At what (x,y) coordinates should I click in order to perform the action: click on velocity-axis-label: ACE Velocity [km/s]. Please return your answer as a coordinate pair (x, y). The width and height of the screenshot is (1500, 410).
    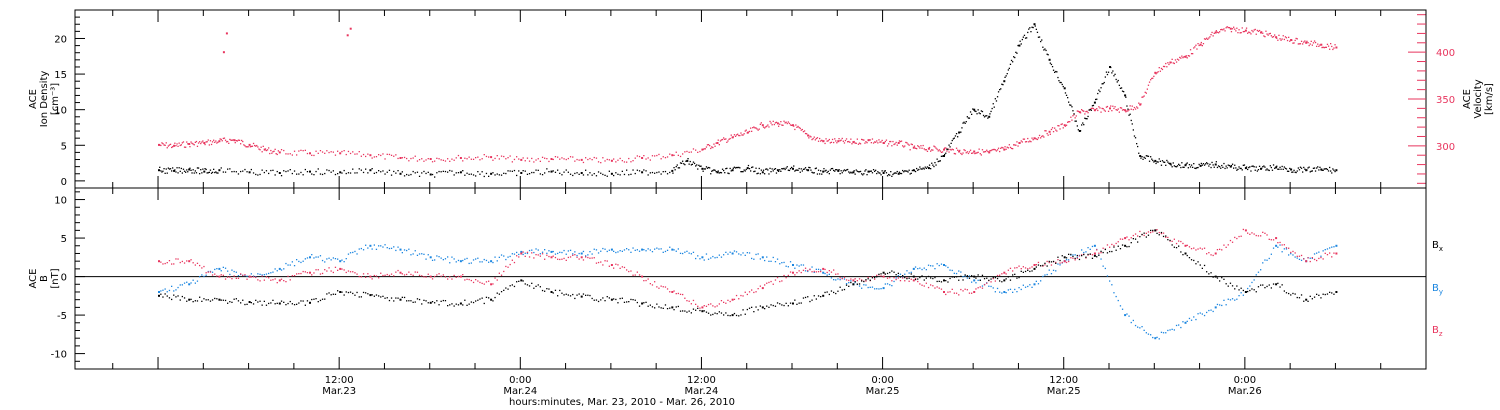
    Looking at the image, I should click on (1478, 98).